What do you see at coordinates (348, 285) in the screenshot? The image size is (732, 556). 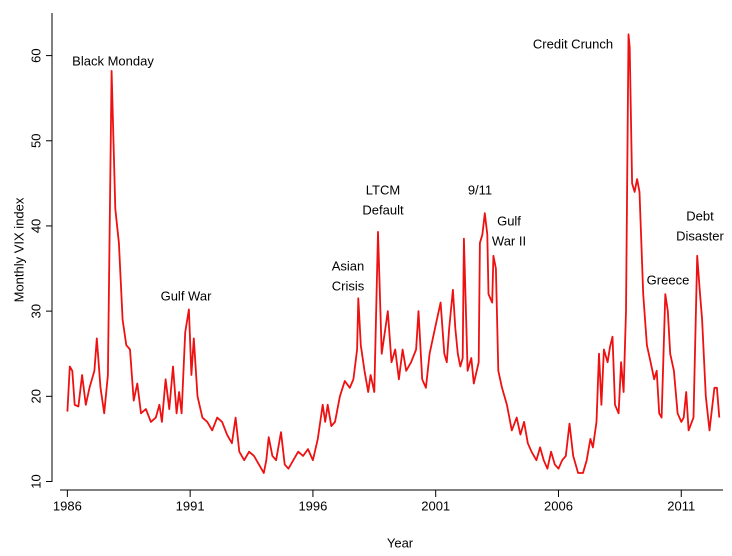 I see `annotation: Crisis` at bounding box center [348, 285].